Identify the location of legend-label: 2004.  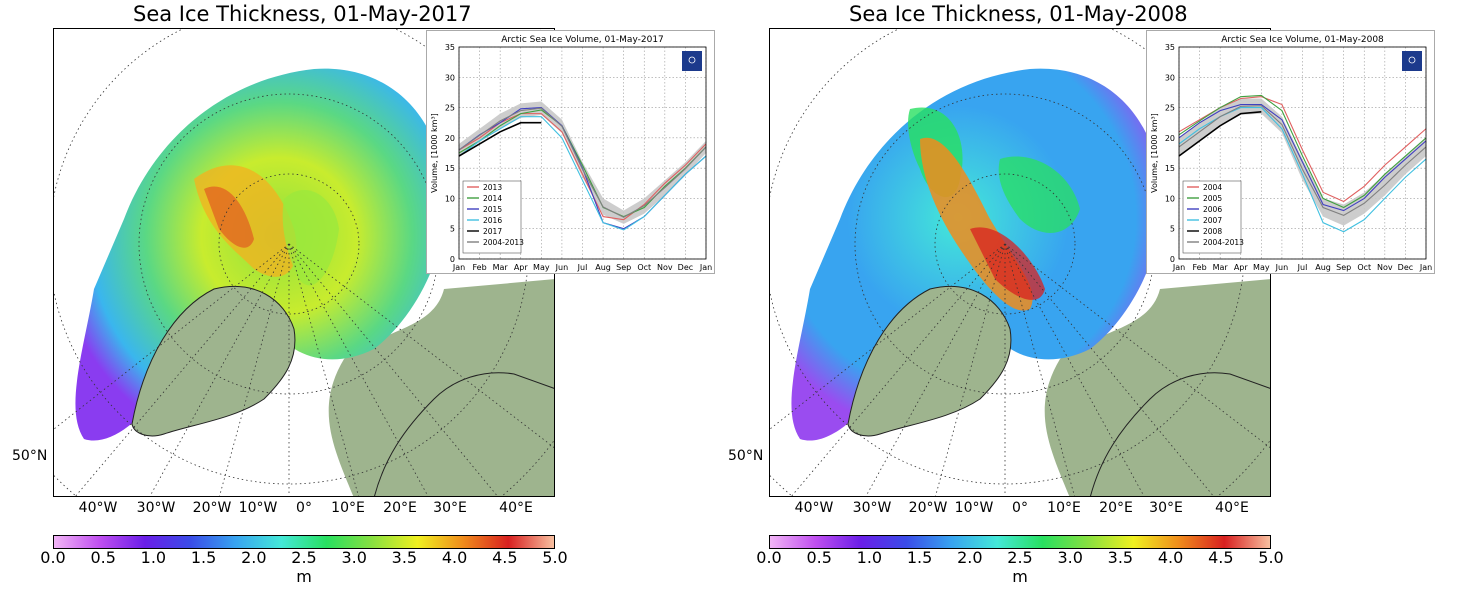
(1212, 187).